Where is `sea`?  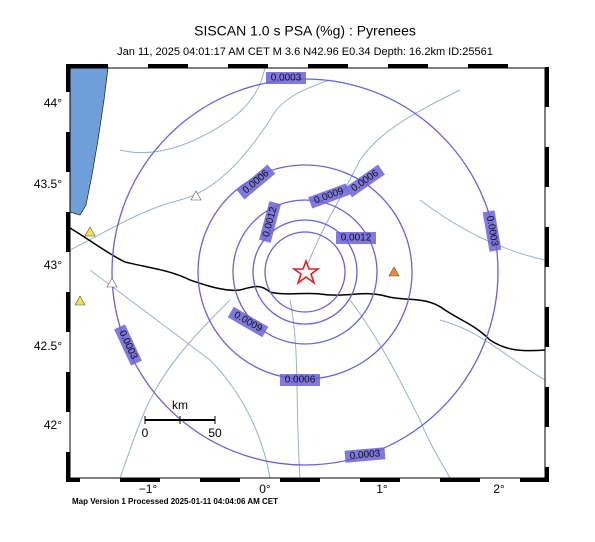 sea is located at coordinates (89, 142).